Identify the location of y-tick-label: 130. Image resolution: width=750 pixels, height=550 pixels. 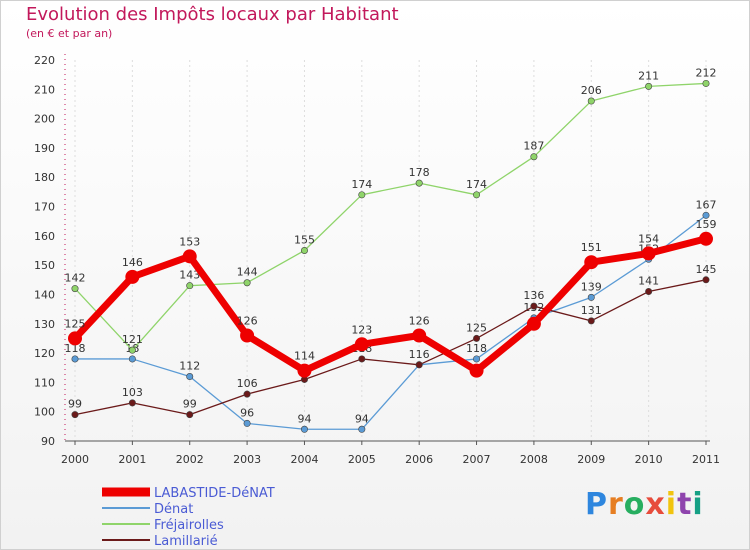
(44, 324).